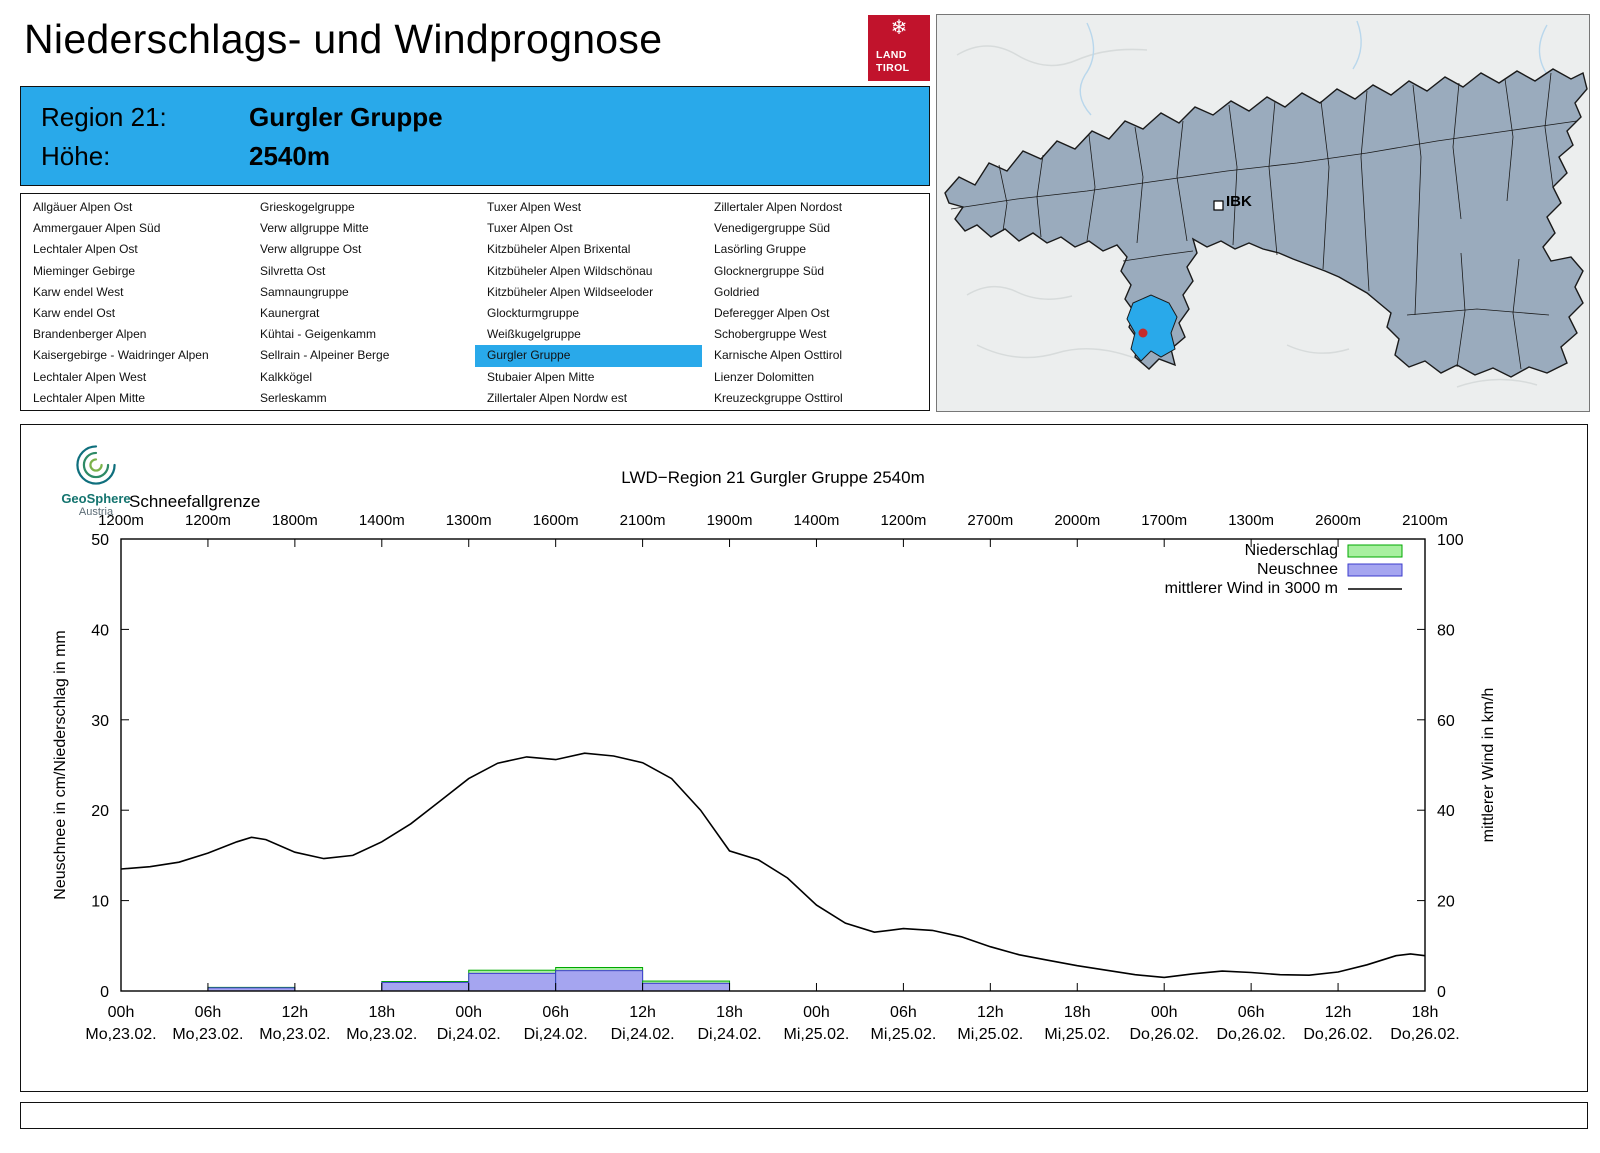  Describe the element at coordinates (78, 291) in the screenshot. I see `region-list-item: Karw endel West` at that location.